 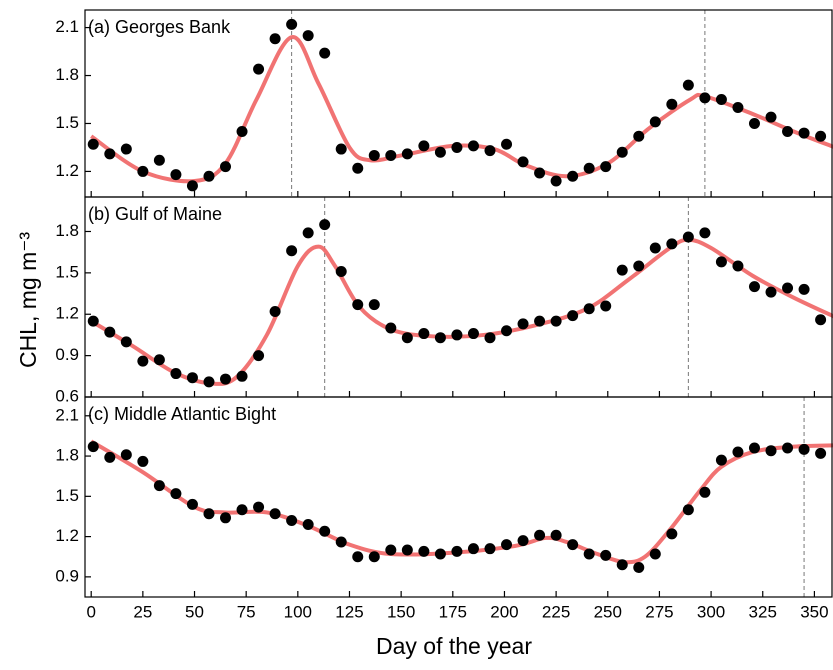 What do you see at coordinates (608, 611) in the screenshot?
I see `x-tick-label: 250` at bounding box center [608, 611].